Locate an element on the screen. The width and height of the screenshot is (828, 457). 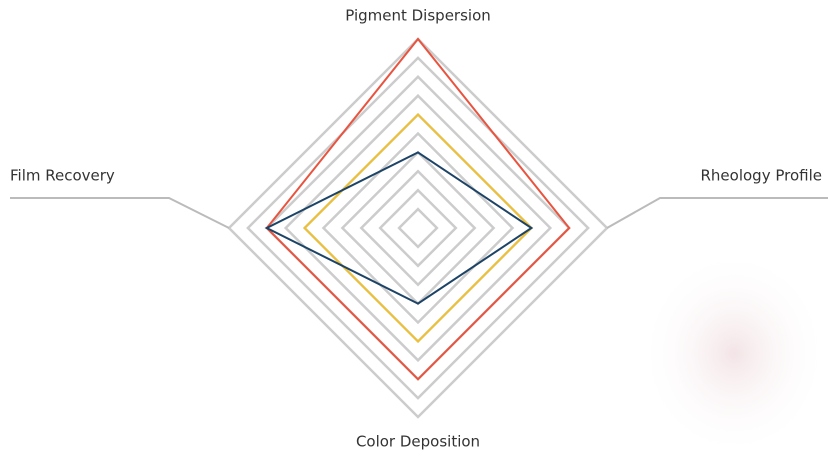
axis-label: Rheology Profile is located at coordinates (762, 176).